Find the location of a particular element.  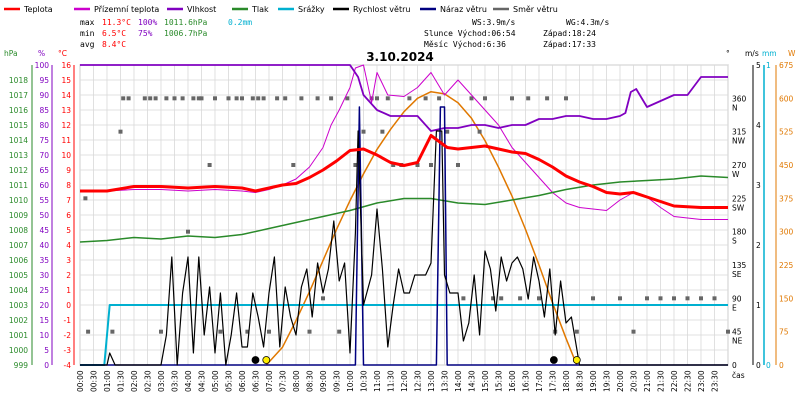

x-tick-label: 22:00 is located at coordinates (674, 381).